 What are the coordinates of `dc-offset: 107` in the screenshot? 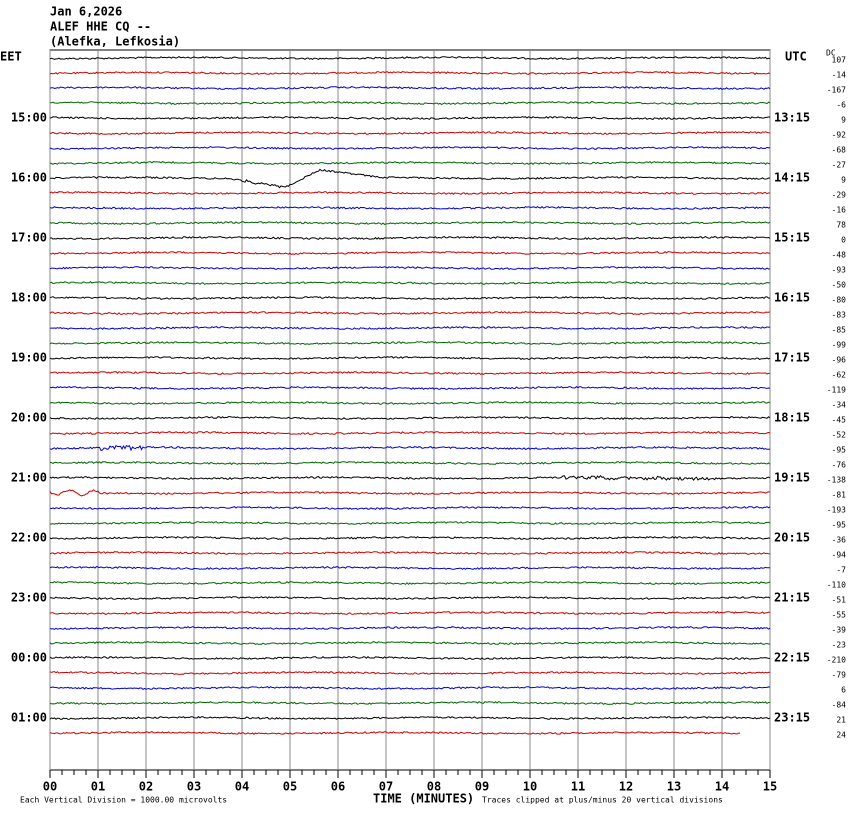 It's located at (839, 60).